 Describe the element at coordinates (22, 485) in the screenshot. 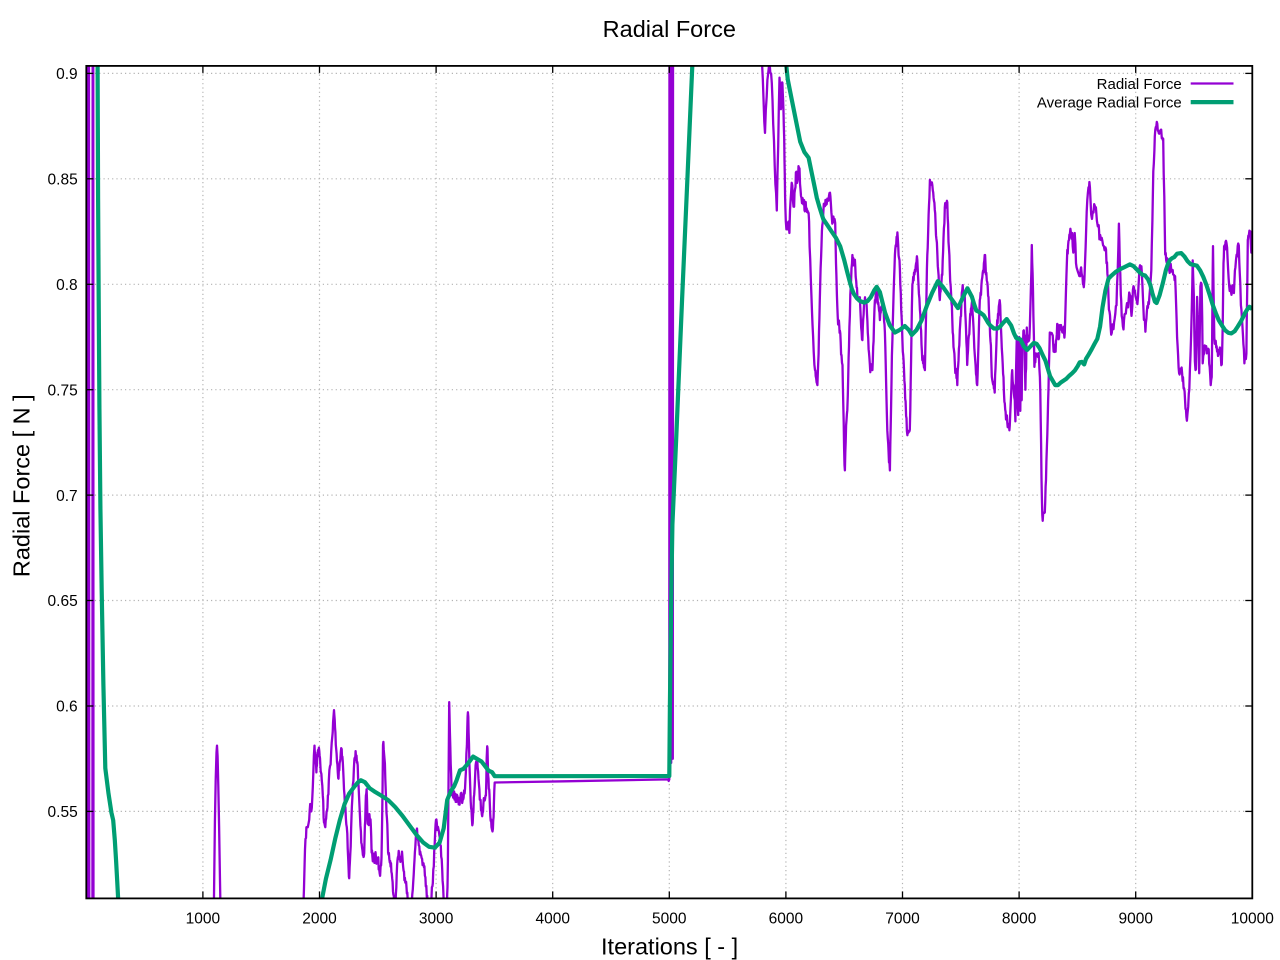

I see `svg-text: Radial Force [ N ]` at that location.